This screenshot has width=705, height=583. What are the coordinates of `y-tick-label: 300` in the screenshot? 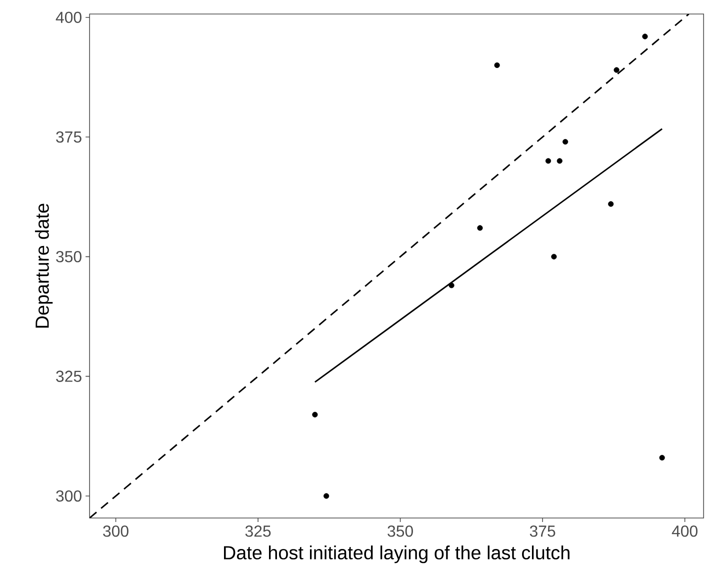 It's located at (69, 496).